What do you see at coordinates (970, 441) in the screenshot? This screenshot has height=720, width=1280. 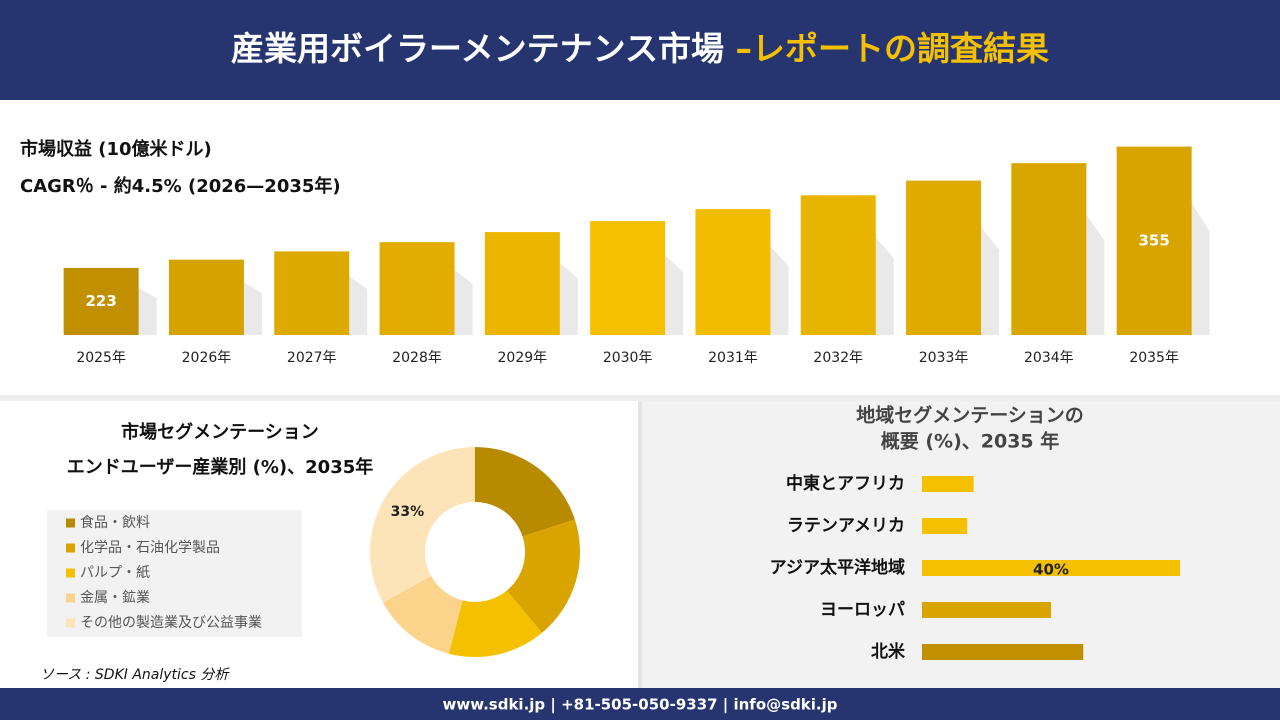 I see `region-subtitle: 概要 (%)、2035 年` at bounding box center [970, 441].